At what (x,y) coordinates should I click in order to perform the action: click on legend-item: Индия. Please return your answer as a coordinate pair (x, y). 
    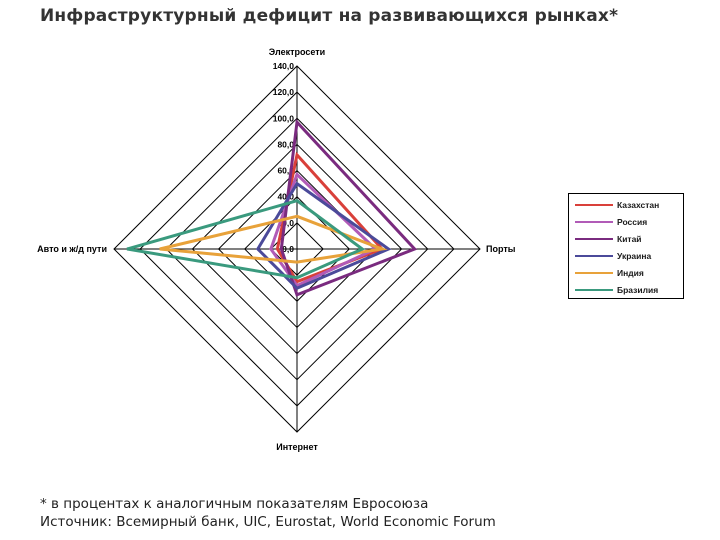
    Looking at the image, I should click on (609, 273).